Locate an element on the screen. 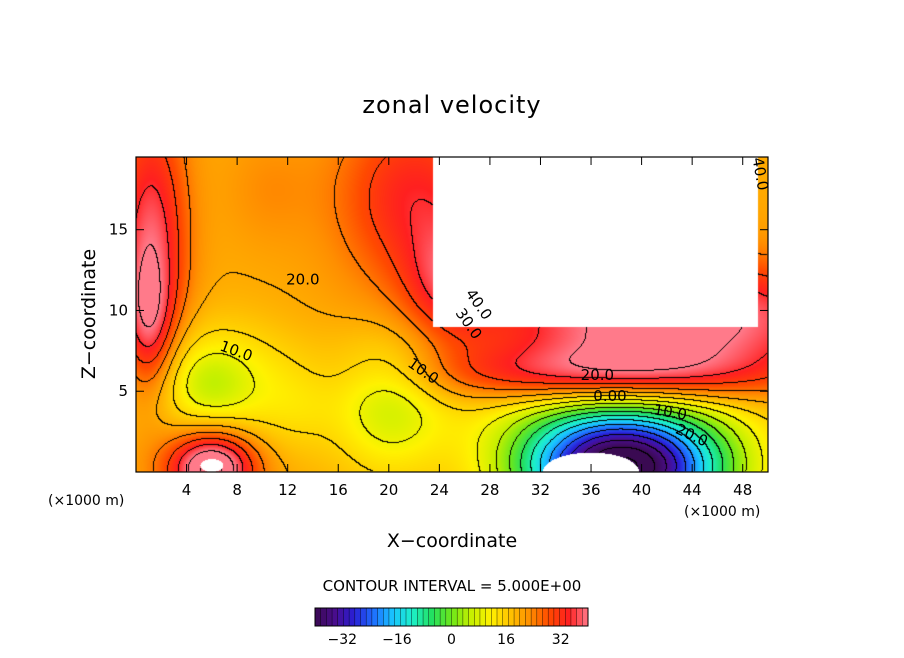  x-tick-label: 20 is located at coordinates (388, 490).